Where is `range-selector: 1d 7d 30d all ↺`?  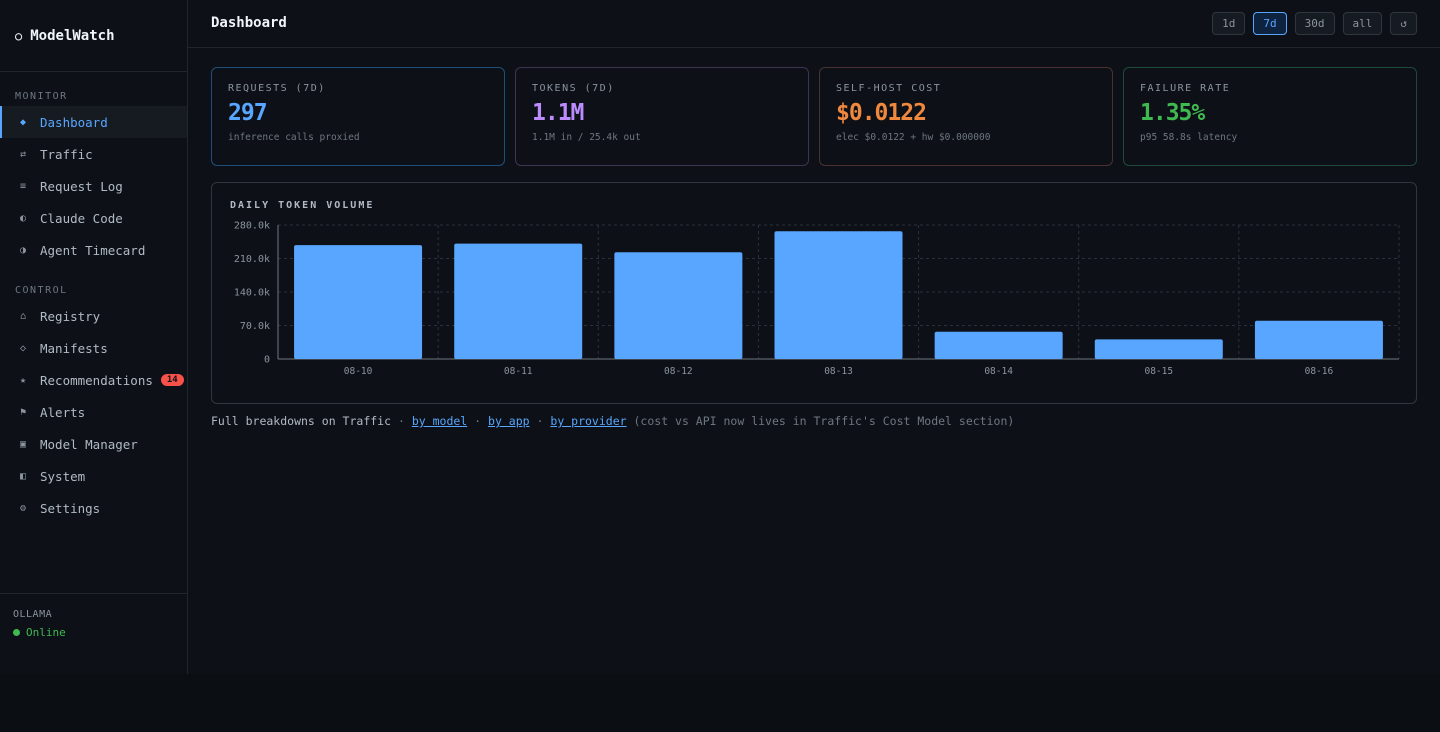 range-selector: 1d 7d 30d all ↺ is located at coordinates (1314, 23).